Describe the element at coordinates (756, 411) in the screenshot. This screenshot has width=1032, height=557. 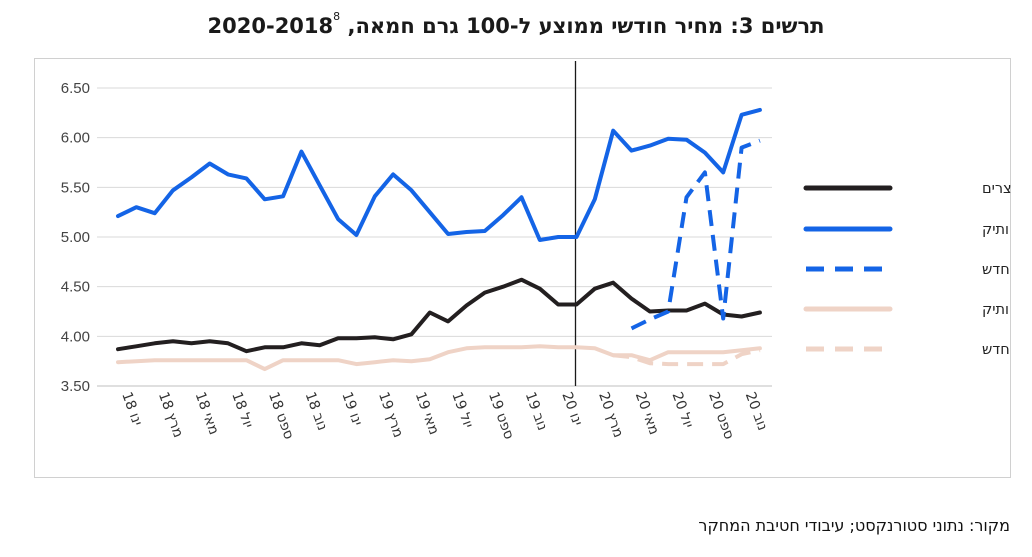
I see `x-tick-label: נוב 20` at that location.